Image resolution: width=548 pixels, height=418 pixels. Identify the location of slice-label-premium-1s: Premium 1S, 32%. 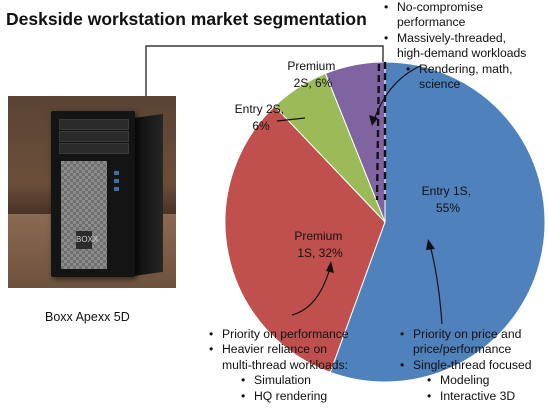
(319, 244).